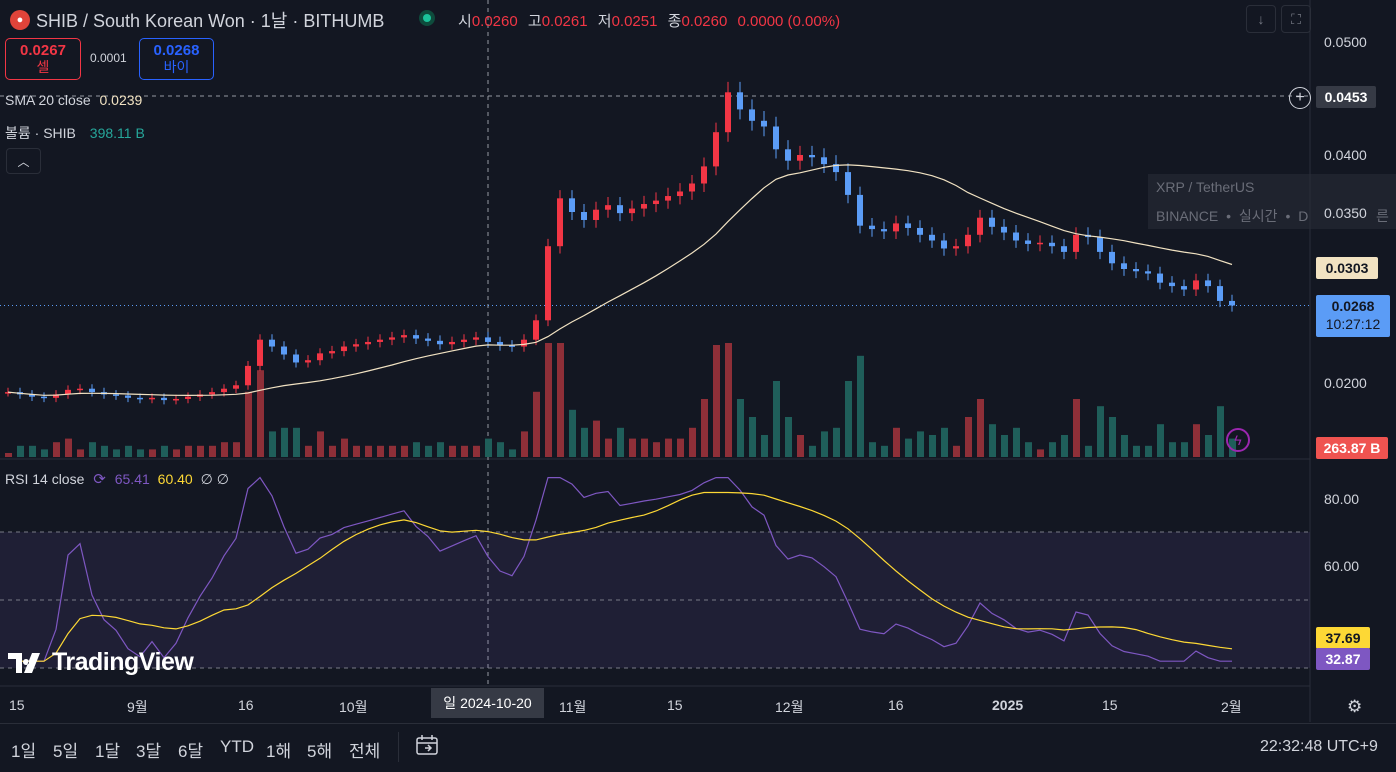 Image resolution: width=1396 pixels, height=772 pixels. What do you see at coordinates (246, 705) in the screenshot?
I see `time-tick: 16` at bounding box center [246, 705].